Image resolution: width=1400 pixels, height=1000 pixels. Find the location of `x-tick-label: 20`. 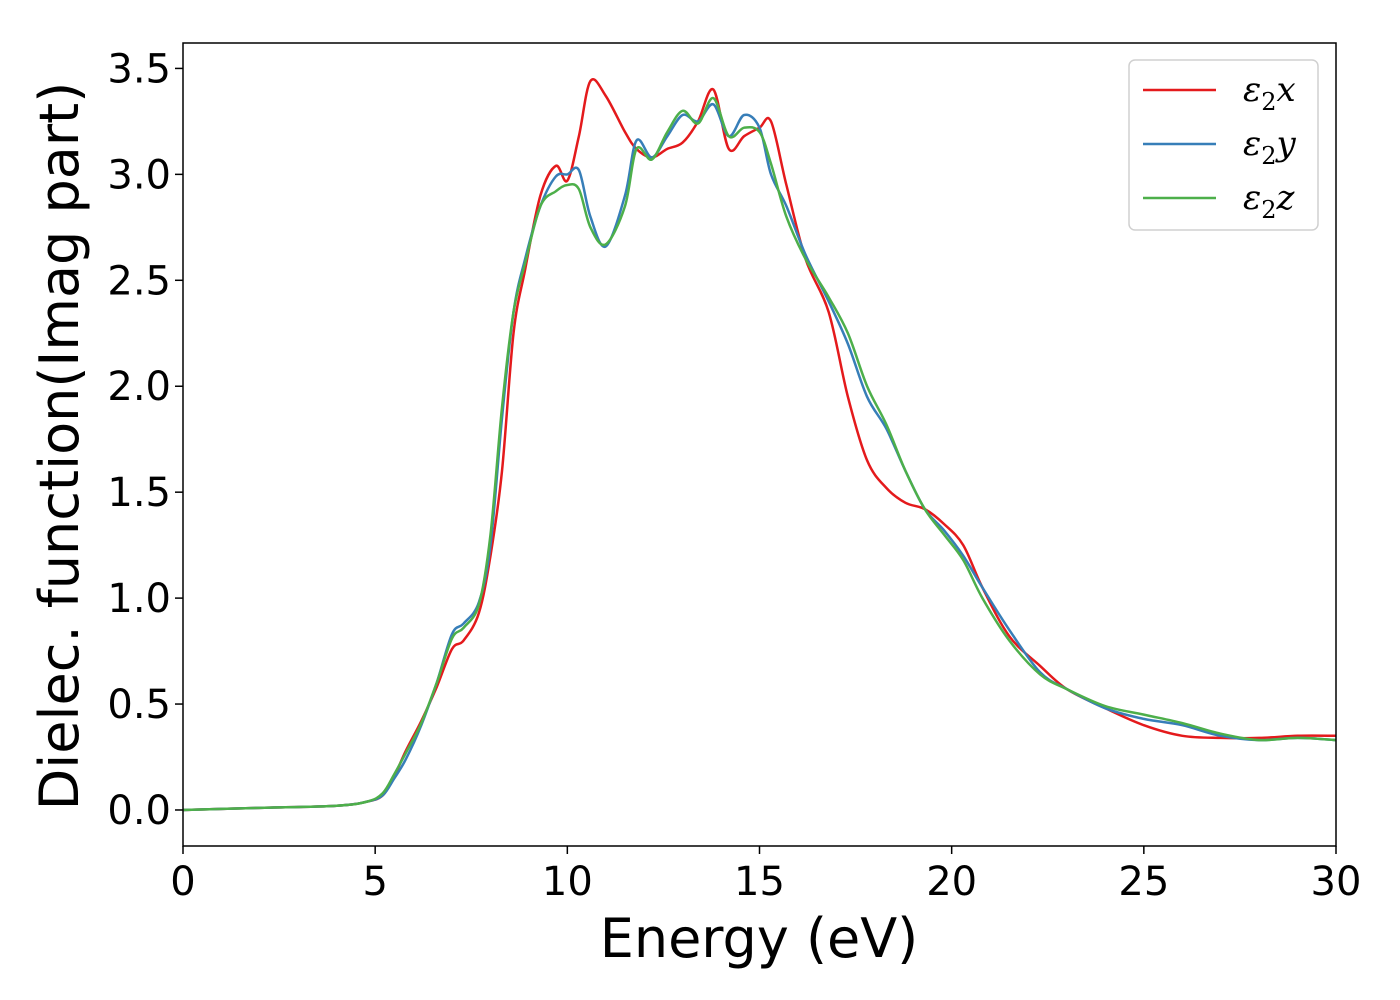

x-tick-label: 20 is located at coordinates (951, 882).